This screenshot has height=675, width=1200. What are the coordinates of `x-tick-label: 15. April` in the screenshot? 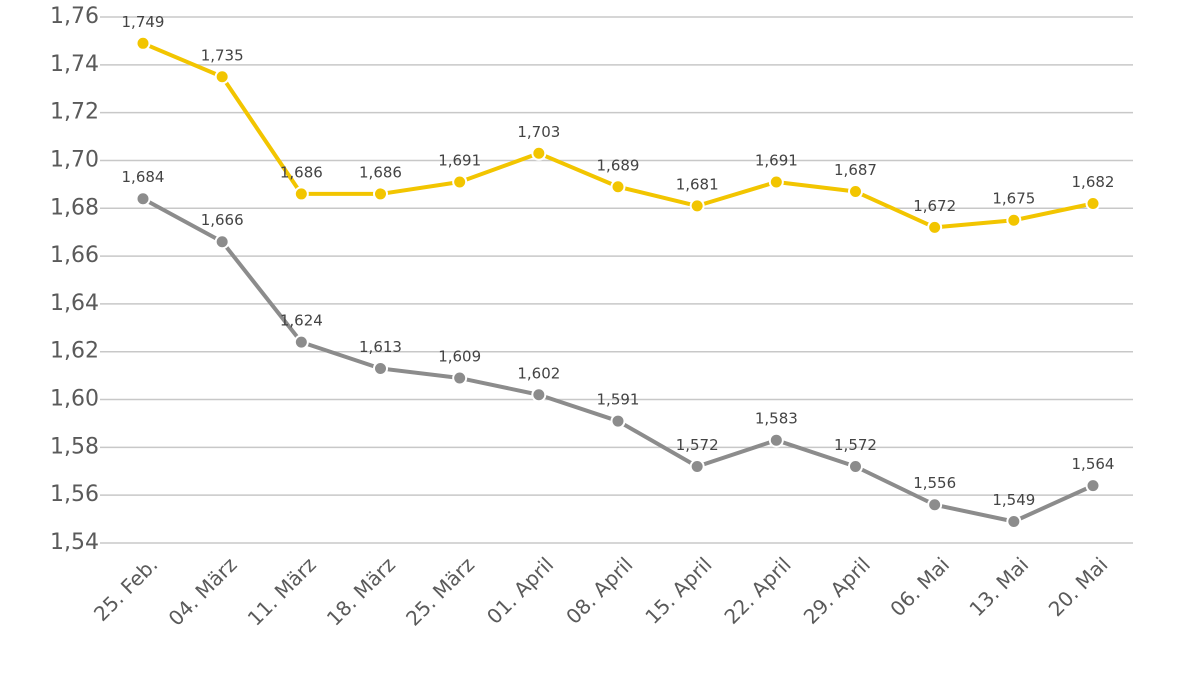 It's located at (678, 590).